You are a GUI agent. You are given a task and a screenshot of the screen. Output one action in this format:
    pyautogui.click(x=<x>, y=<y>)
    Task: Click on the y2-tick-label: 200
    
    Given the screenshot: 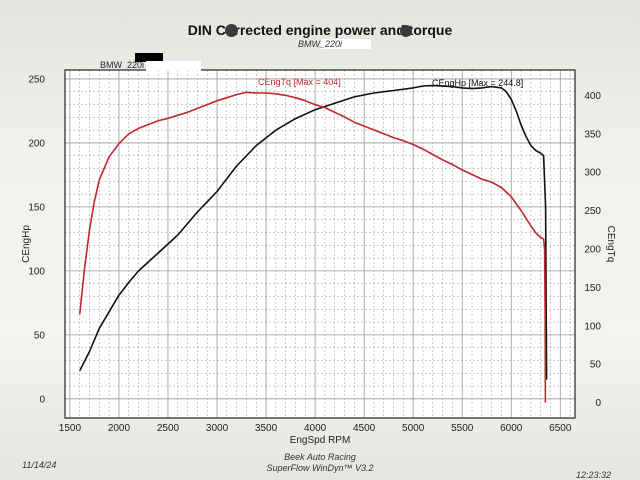 What is the action you would take?
    pyautogui.click(x=592, y=249)
    